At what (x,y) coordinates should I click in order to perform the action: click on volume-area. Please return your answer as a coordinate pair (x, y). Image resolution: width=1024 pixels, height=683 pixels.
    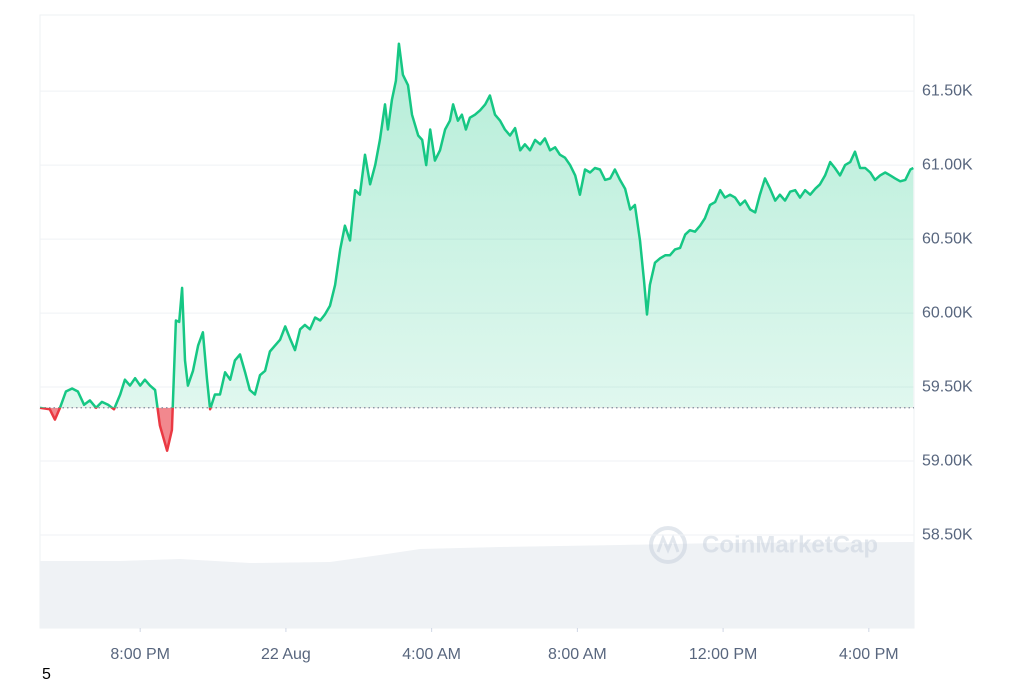
    Looking at the image, I should click on (477, 585).